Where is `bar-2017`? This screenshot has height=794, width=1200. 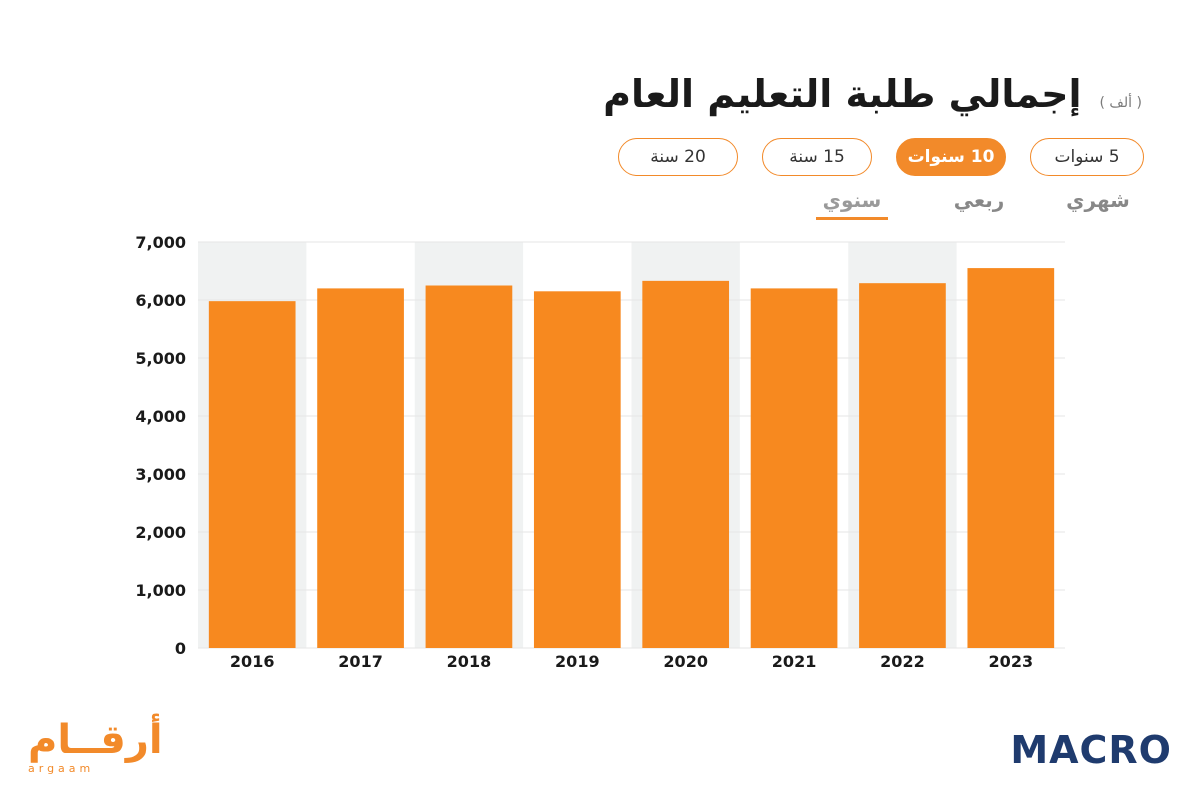
bar-2017 is located at coordinates (360, 468).